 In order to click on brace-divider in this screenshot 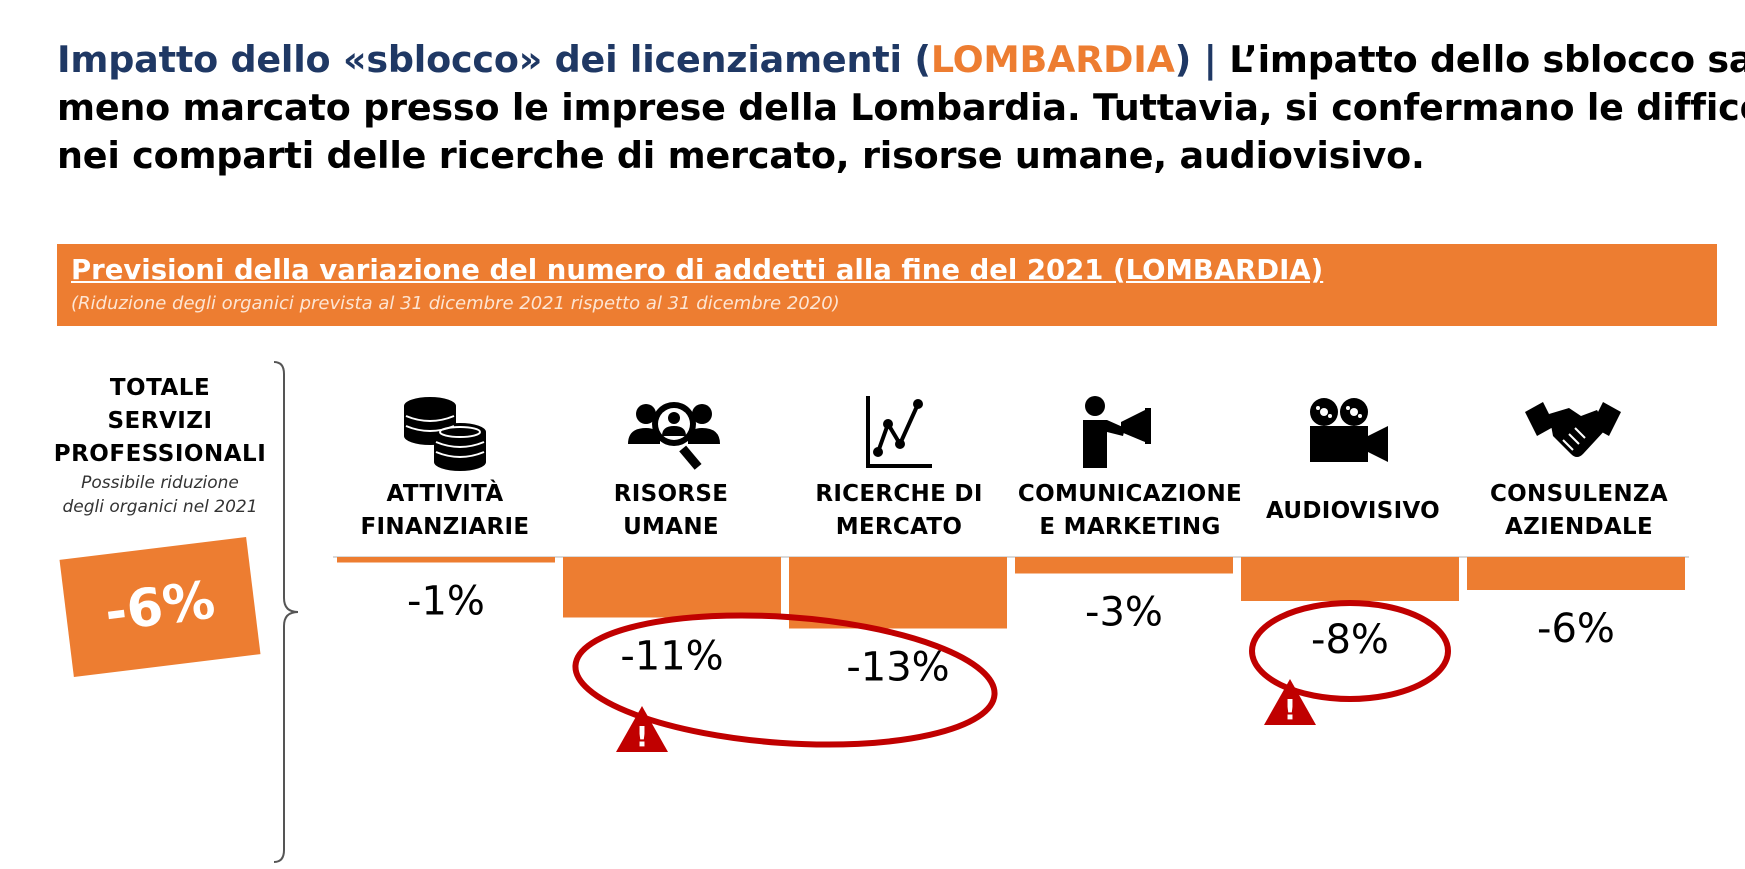, I will do `click(286, 612)`.